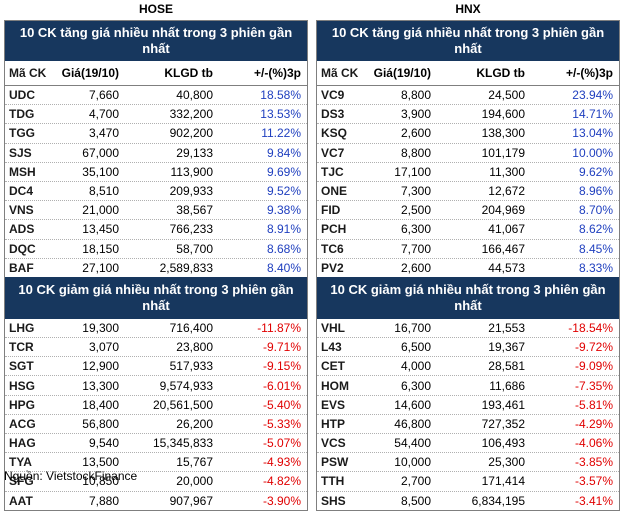 The image size is (624, 511). What do you see at coordinates (593, 366) in the screenshot?
I see `pct-change: -9.09%` at bounding box center [593, 366].